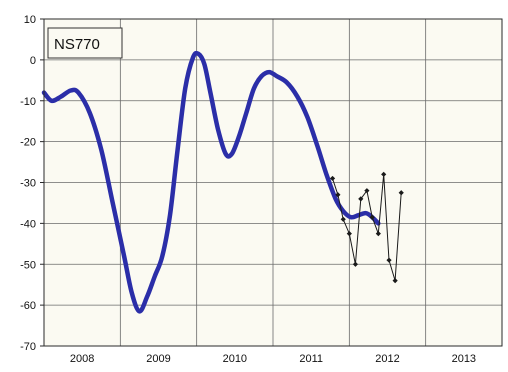 The height and width of the screenshot is (372, 508). What do you see at coordinates (30, 20) in the screenshot?
I see `y-tick-label: 10` at bounding box center [30, 20].